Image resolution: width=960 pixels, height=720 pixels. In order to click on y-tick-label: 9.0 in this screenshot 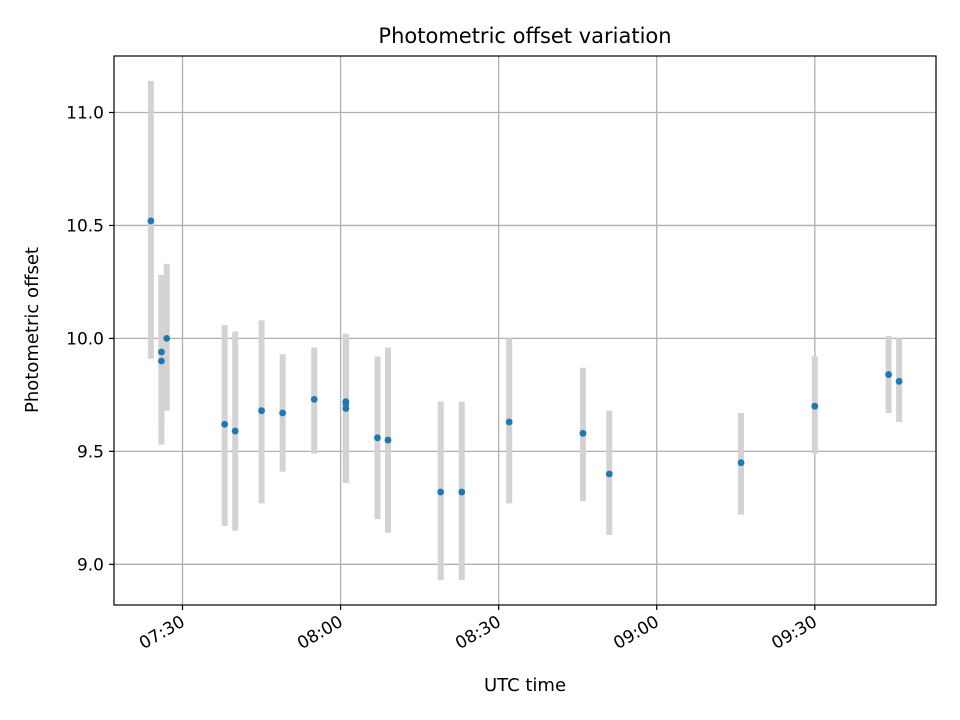, I will do `click(90, 565)`.